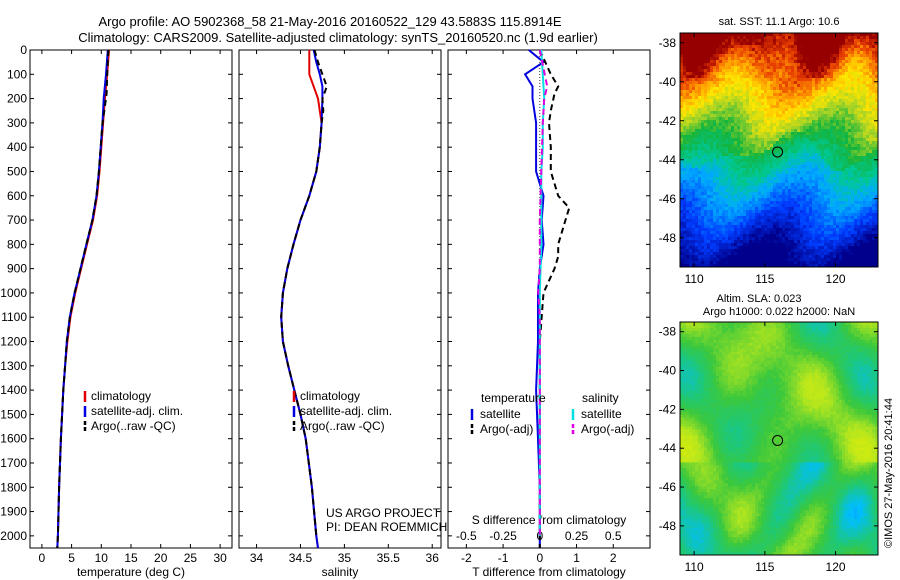  What do you see at coordinates (13, 366) in the screenshot?
I see `y-tick-label: 1300` at bounding box center [13, 366].